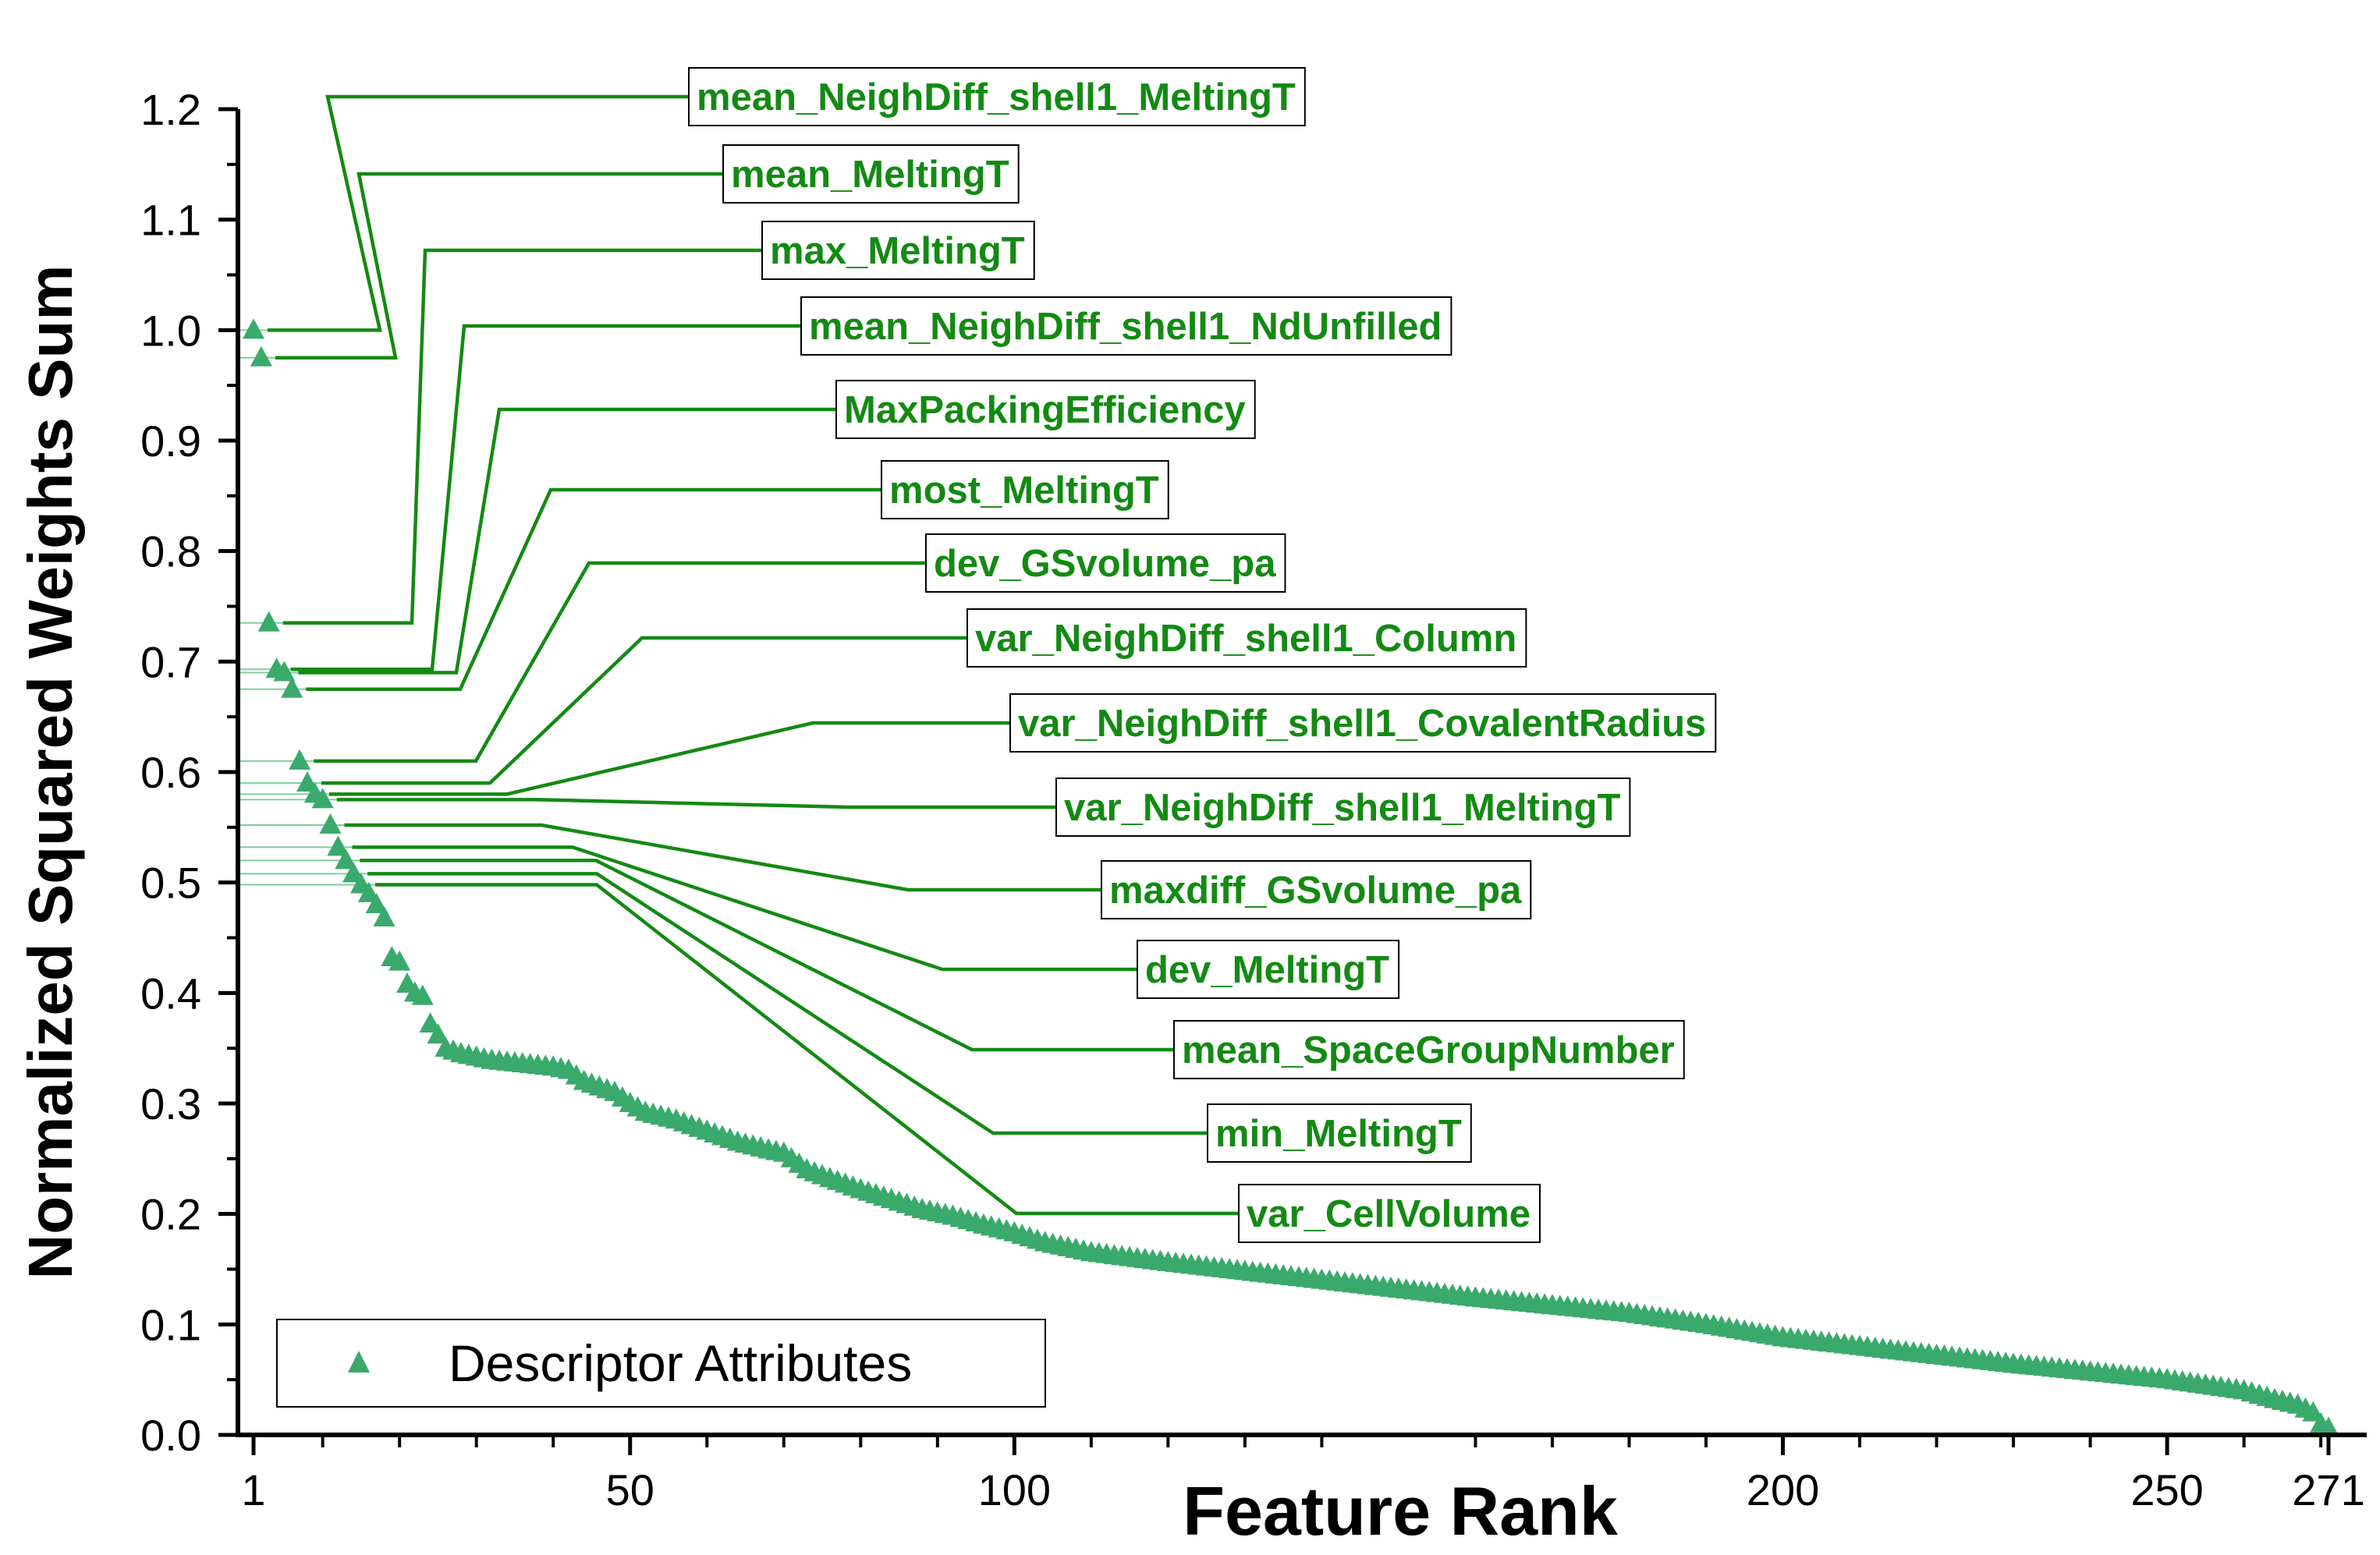 The height and width of the screenshot is (1555, 2380). I want to click on y-tick-label: 0.9, so click(171, 441).